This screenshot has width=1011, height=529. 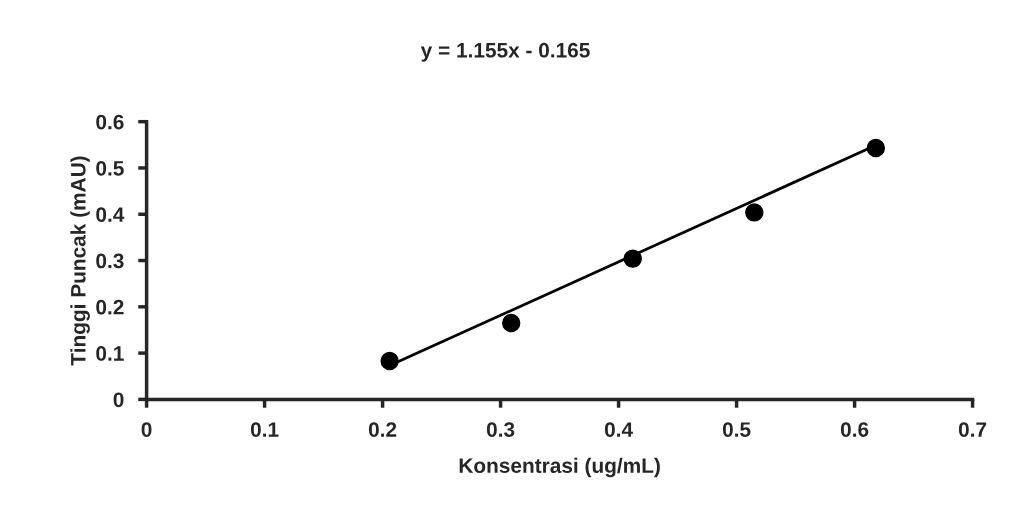 What do you see at coordinates (110, 261) in the screenshot?
I see `y-tick-label: 0.3` at bounding box center [110, 261].